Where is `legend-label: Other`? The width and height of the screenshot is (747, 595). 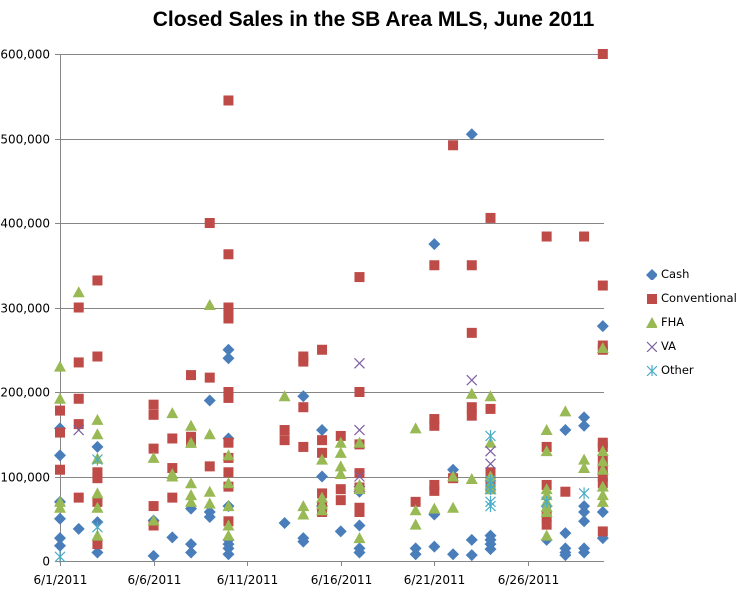 legend-label: Other is located at coordinates (677, 370).